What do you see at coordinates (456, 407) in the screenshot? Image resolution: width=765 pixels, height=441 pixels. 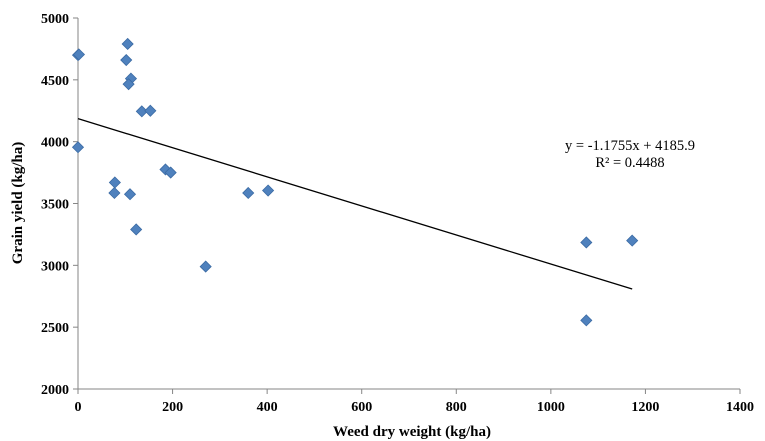 I see `x-tick-label: 800` at bounding box center [456, 407].